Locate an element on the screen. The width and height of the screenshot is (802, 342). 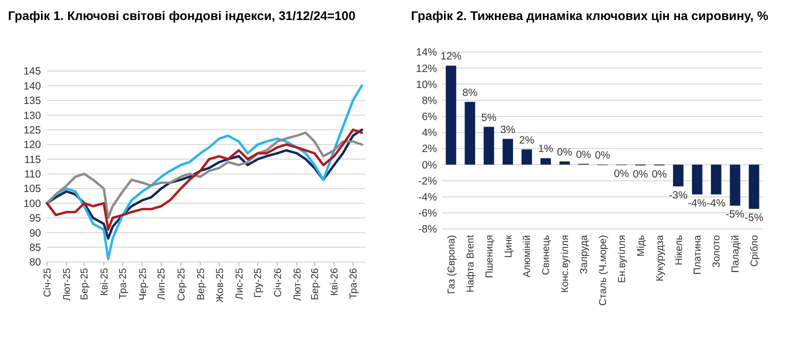
data-label: 2% is located at coordinates (526, 140).